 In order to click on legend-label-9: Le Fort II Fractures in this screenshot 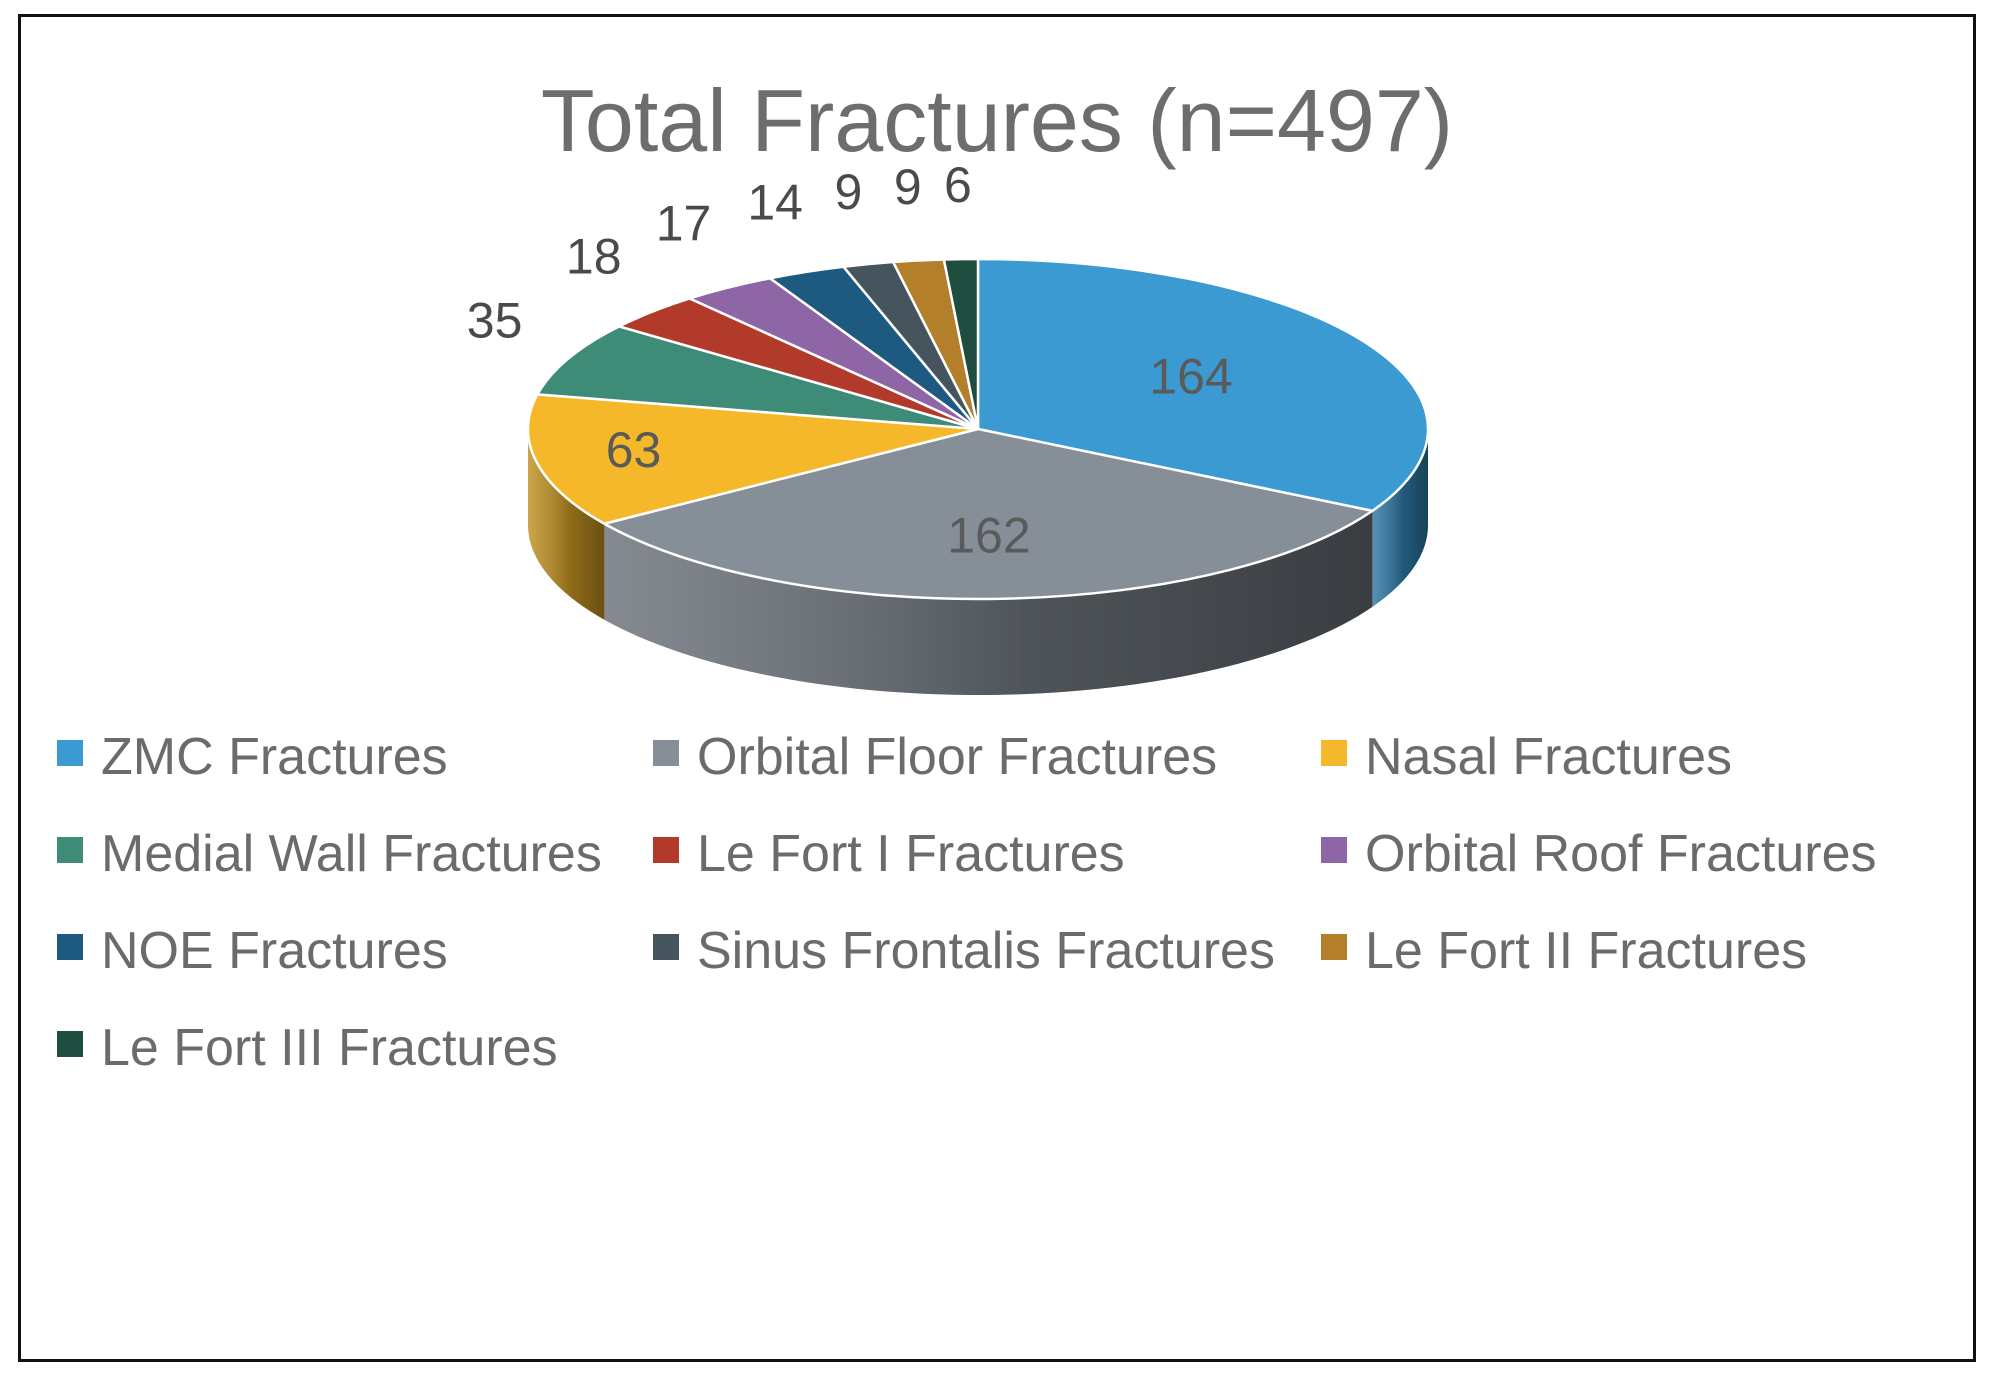, I will do `click(1586, 951)`.